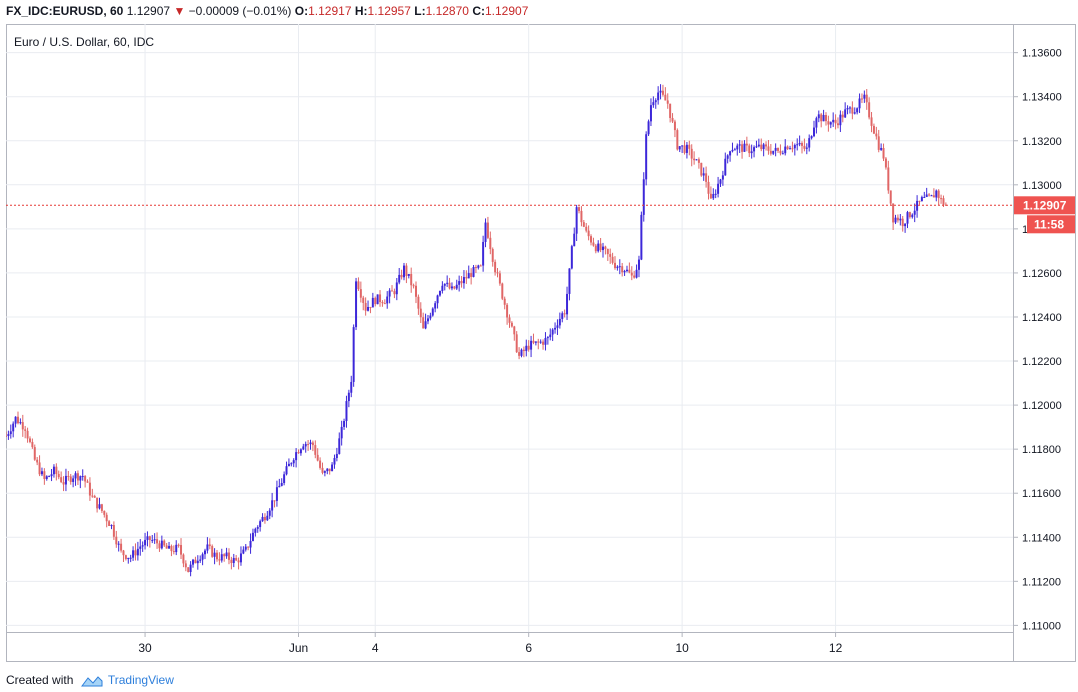  Describe the element at coordinates (1042, 142) in the screenshot. I see `y-tick-label: 1.13200` at that location.